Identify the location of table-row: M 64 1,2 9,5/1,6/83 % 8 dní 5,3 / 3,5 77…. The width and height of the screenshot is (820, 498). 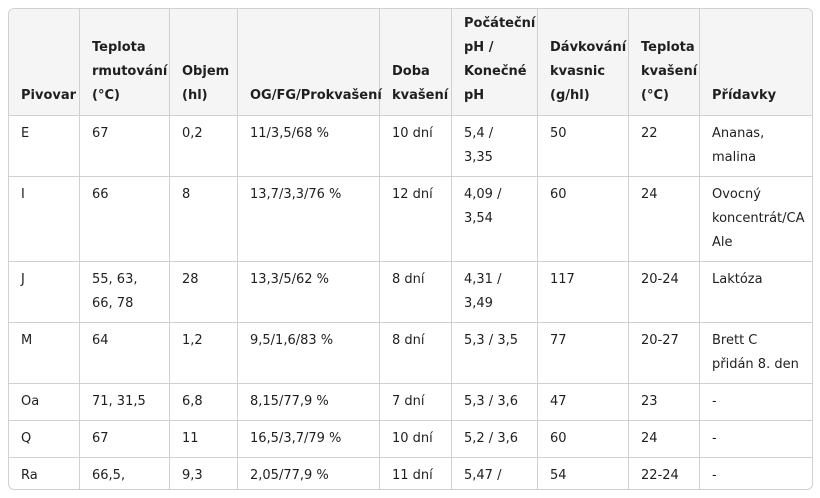
(410, 353).